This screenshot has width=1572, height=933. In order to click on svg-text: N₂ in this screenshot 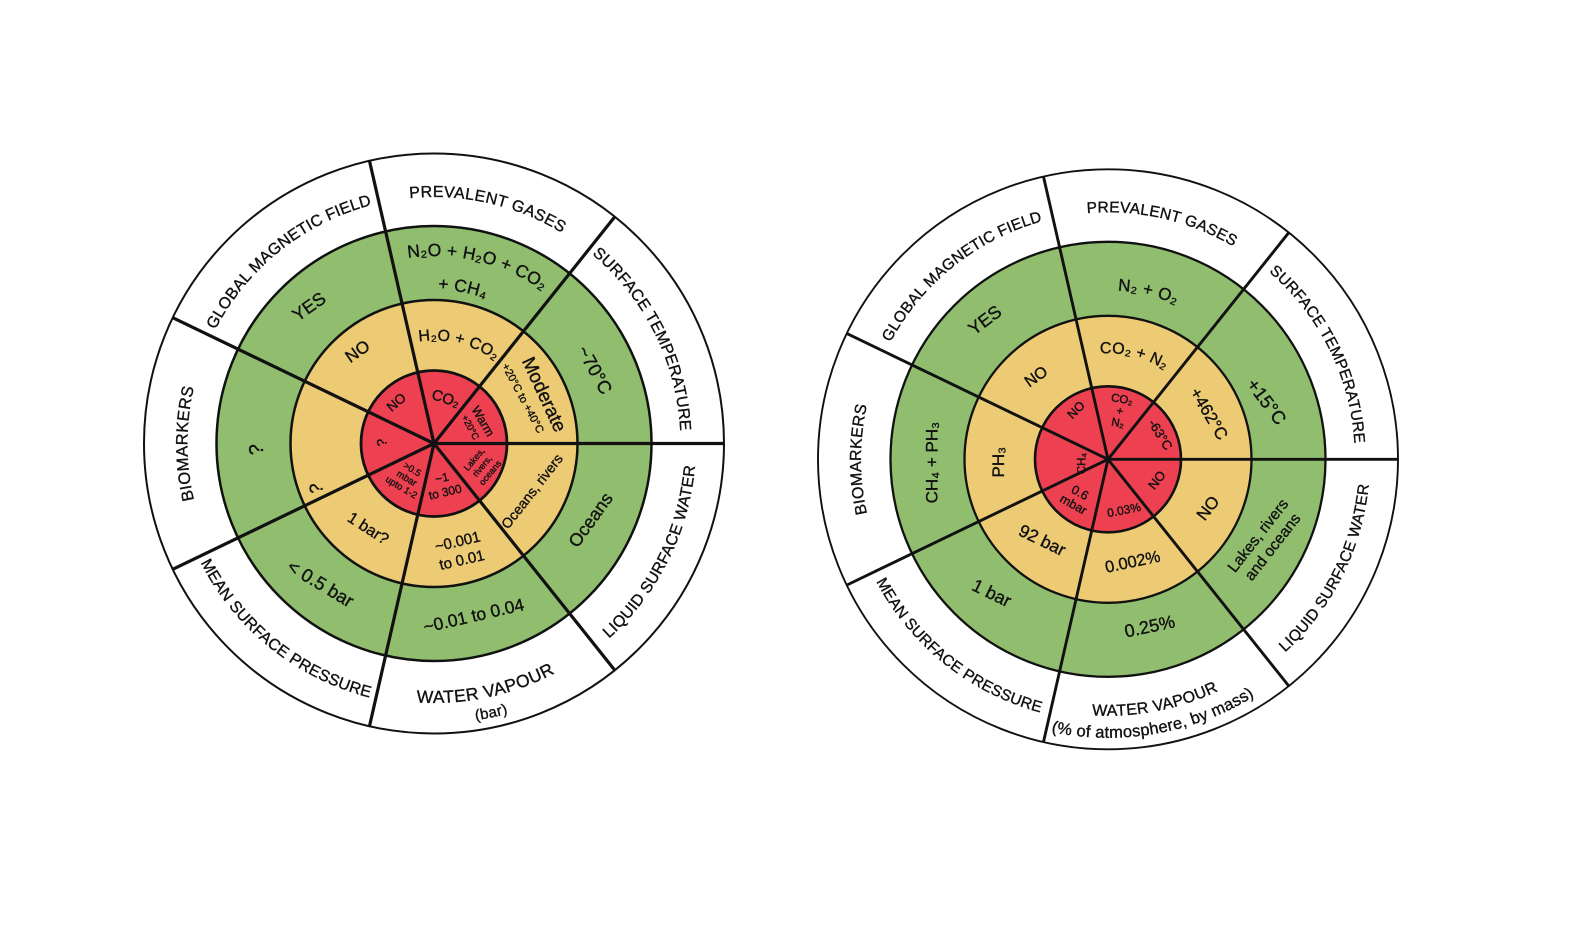, I will do `click(1117, 424)`.